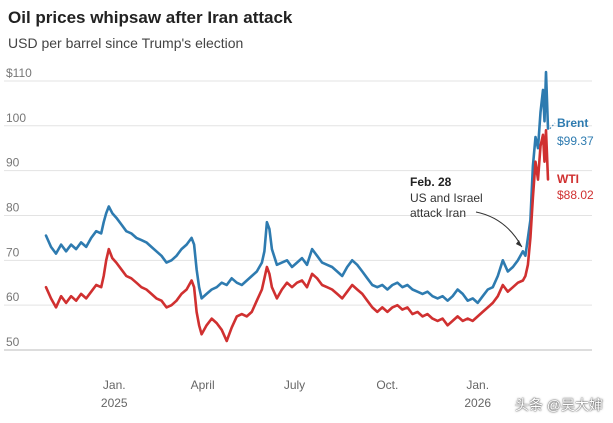  What do you see at coordinates (13, 342) in the screenshot?
I see `y-tick-label: 50` at bounding box center [13, 342].